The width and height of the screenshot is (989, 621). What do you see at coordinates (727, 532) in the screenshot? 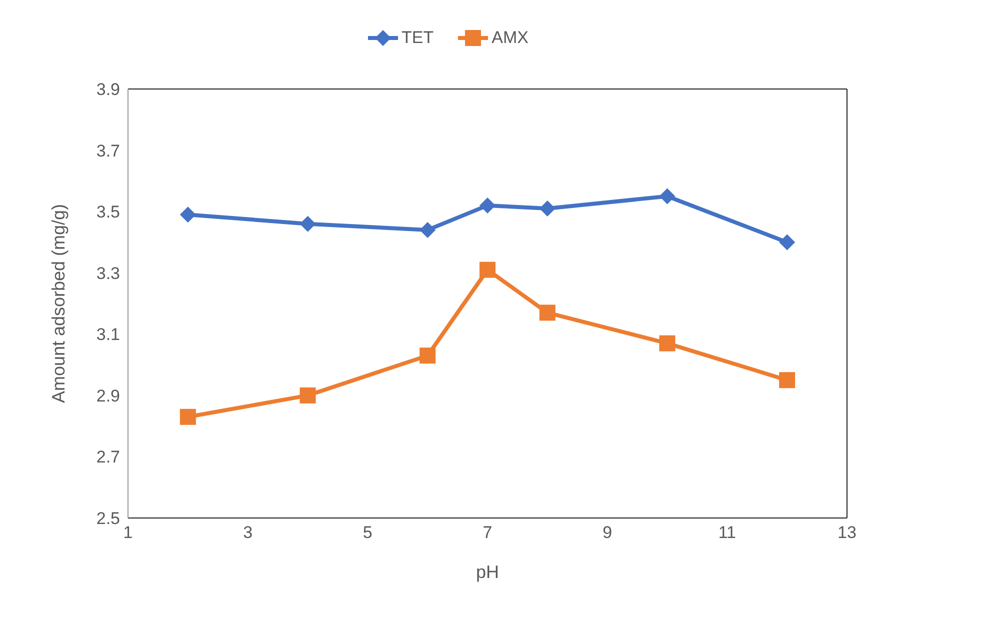
I see `x-tick-label: 11` at bounding box center [727, 532].